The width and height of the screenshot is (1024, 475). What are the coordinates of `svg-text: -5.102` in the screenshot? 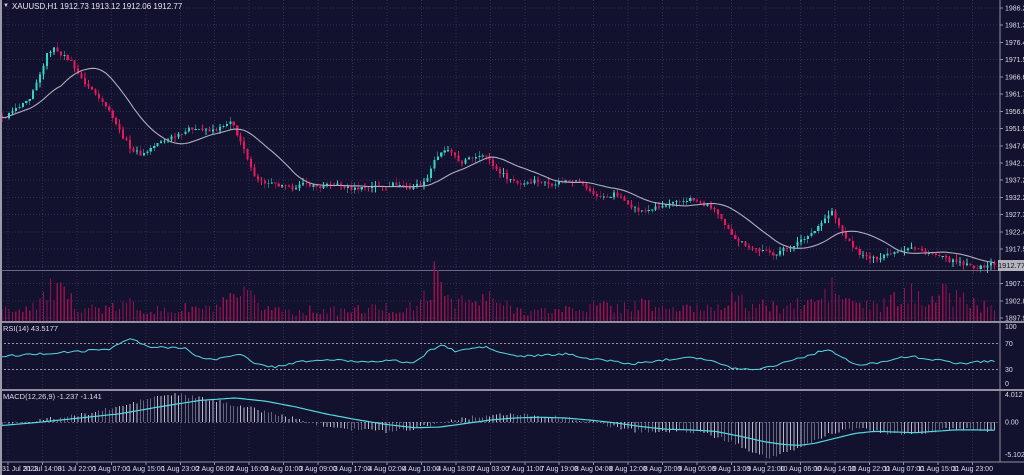 It's located at (1014, 455).